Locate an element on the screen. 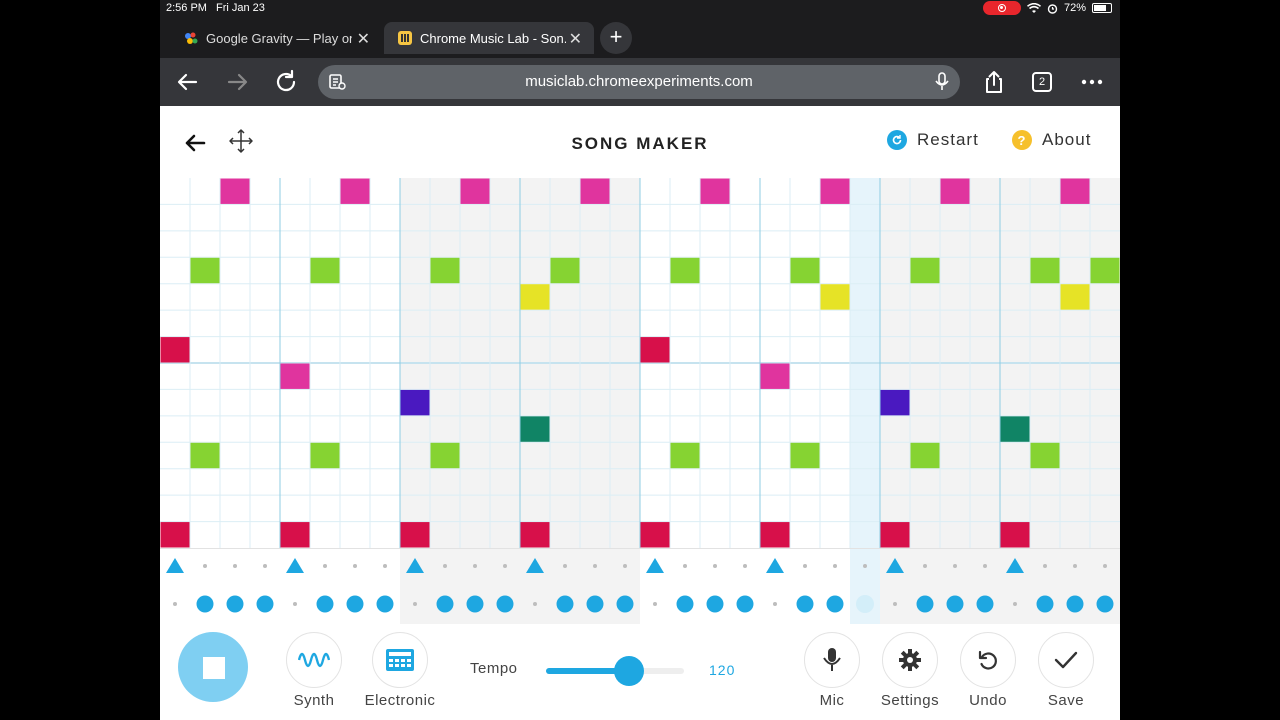  electronic-drum-button is located at coordinates (400, 660).